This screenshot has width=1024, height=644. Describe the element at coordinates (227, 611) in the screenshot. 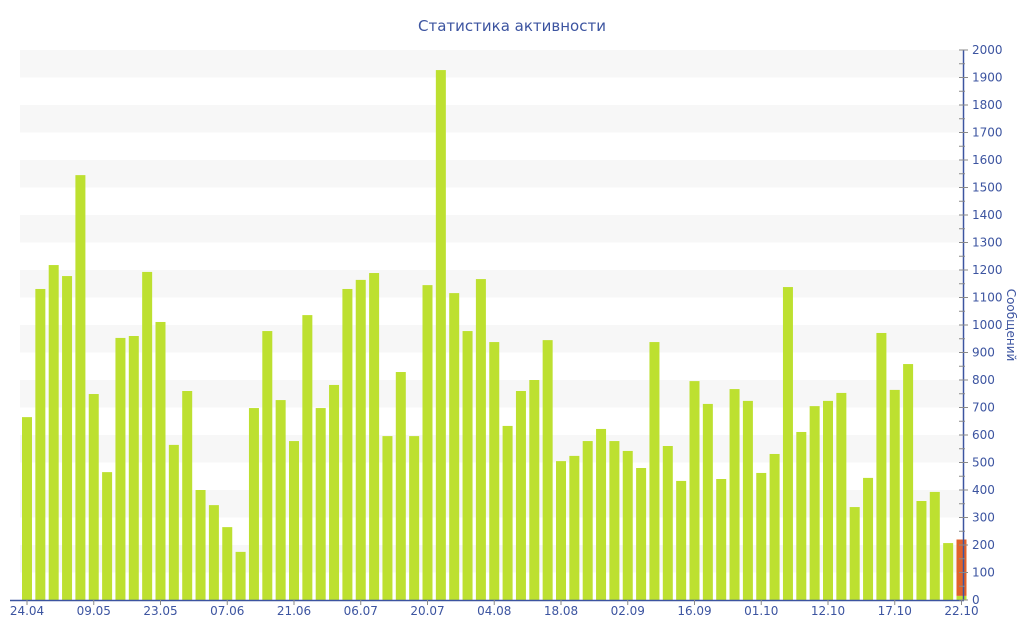

I see `x-tick-label: 07.06` at that location.